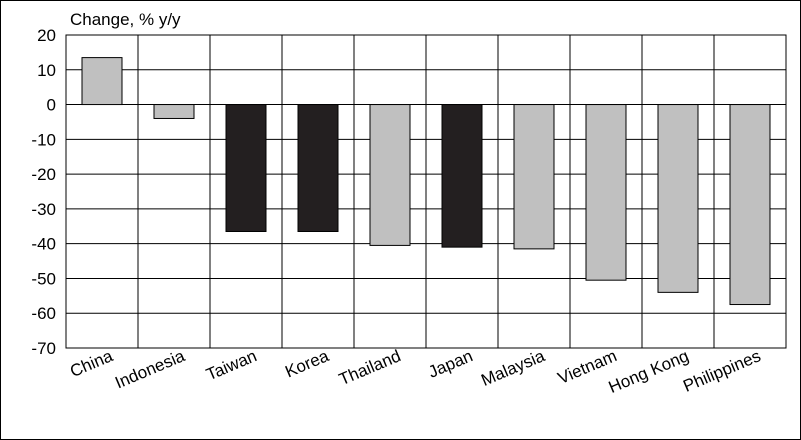  I want to click on y-tick-label: 0, so click(51, 105).